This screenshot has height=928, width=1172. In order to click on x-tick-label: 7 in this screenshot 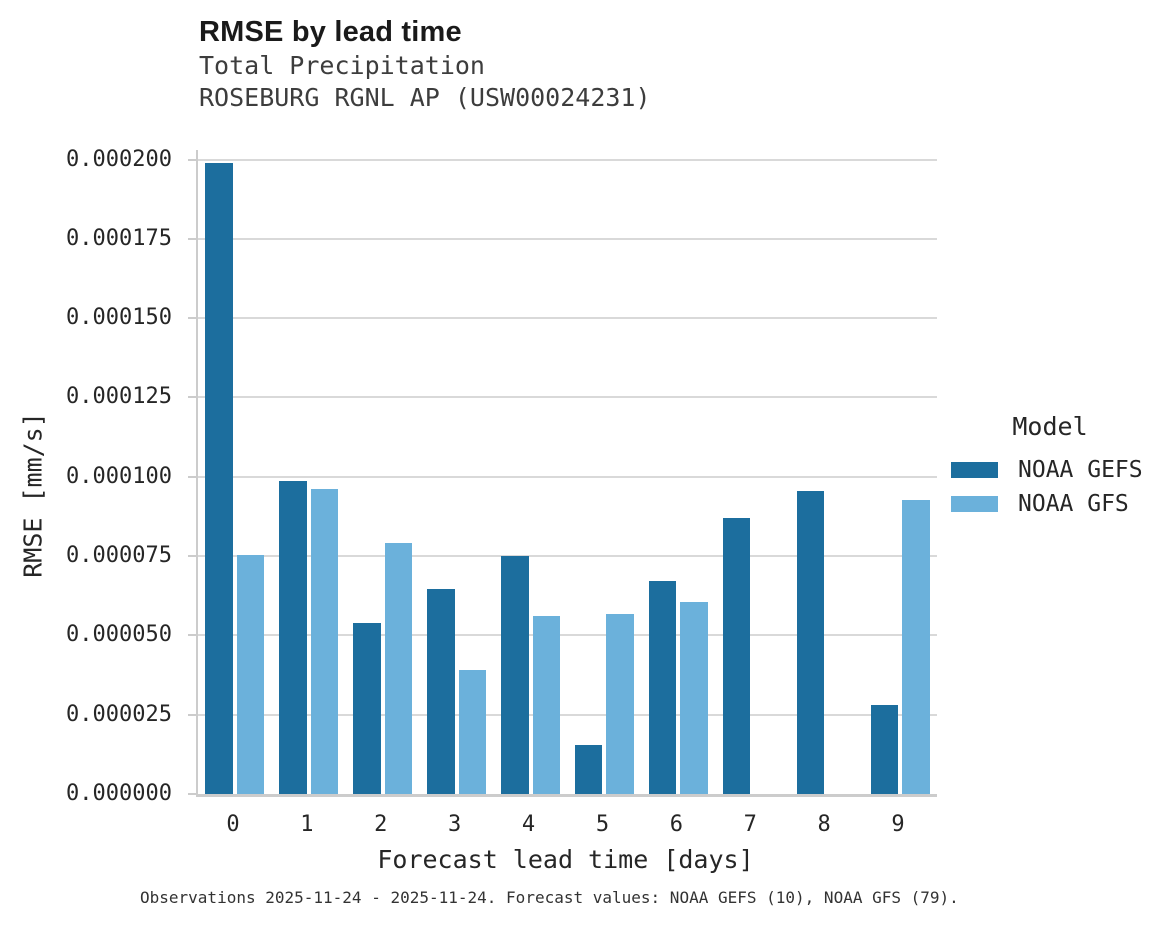, I will do `click(750, 824)`.